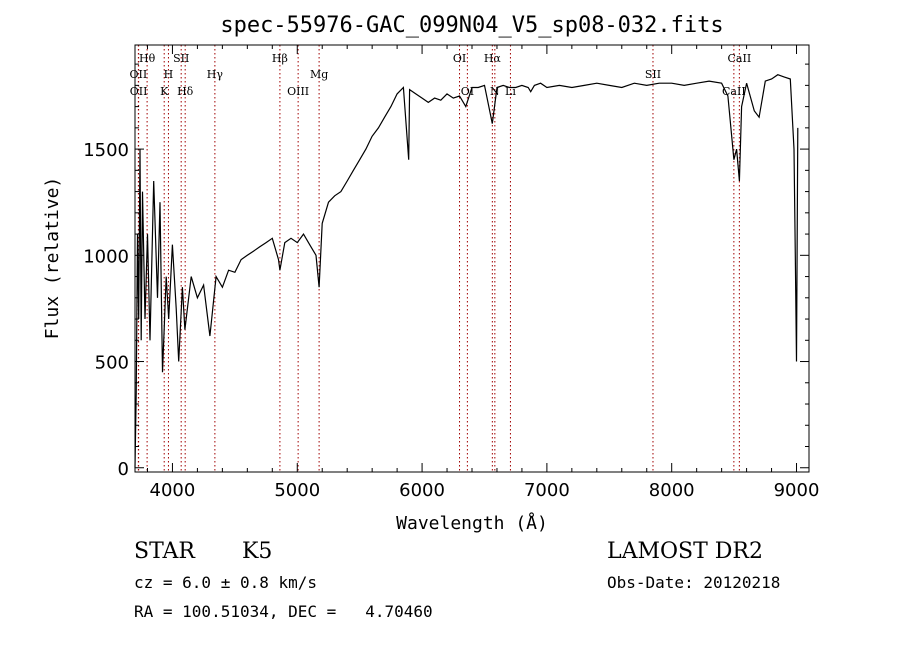  Describe the element at coordinates (319, 74) in the screenshot. I see `spectral-line-label: Mg` at that location.